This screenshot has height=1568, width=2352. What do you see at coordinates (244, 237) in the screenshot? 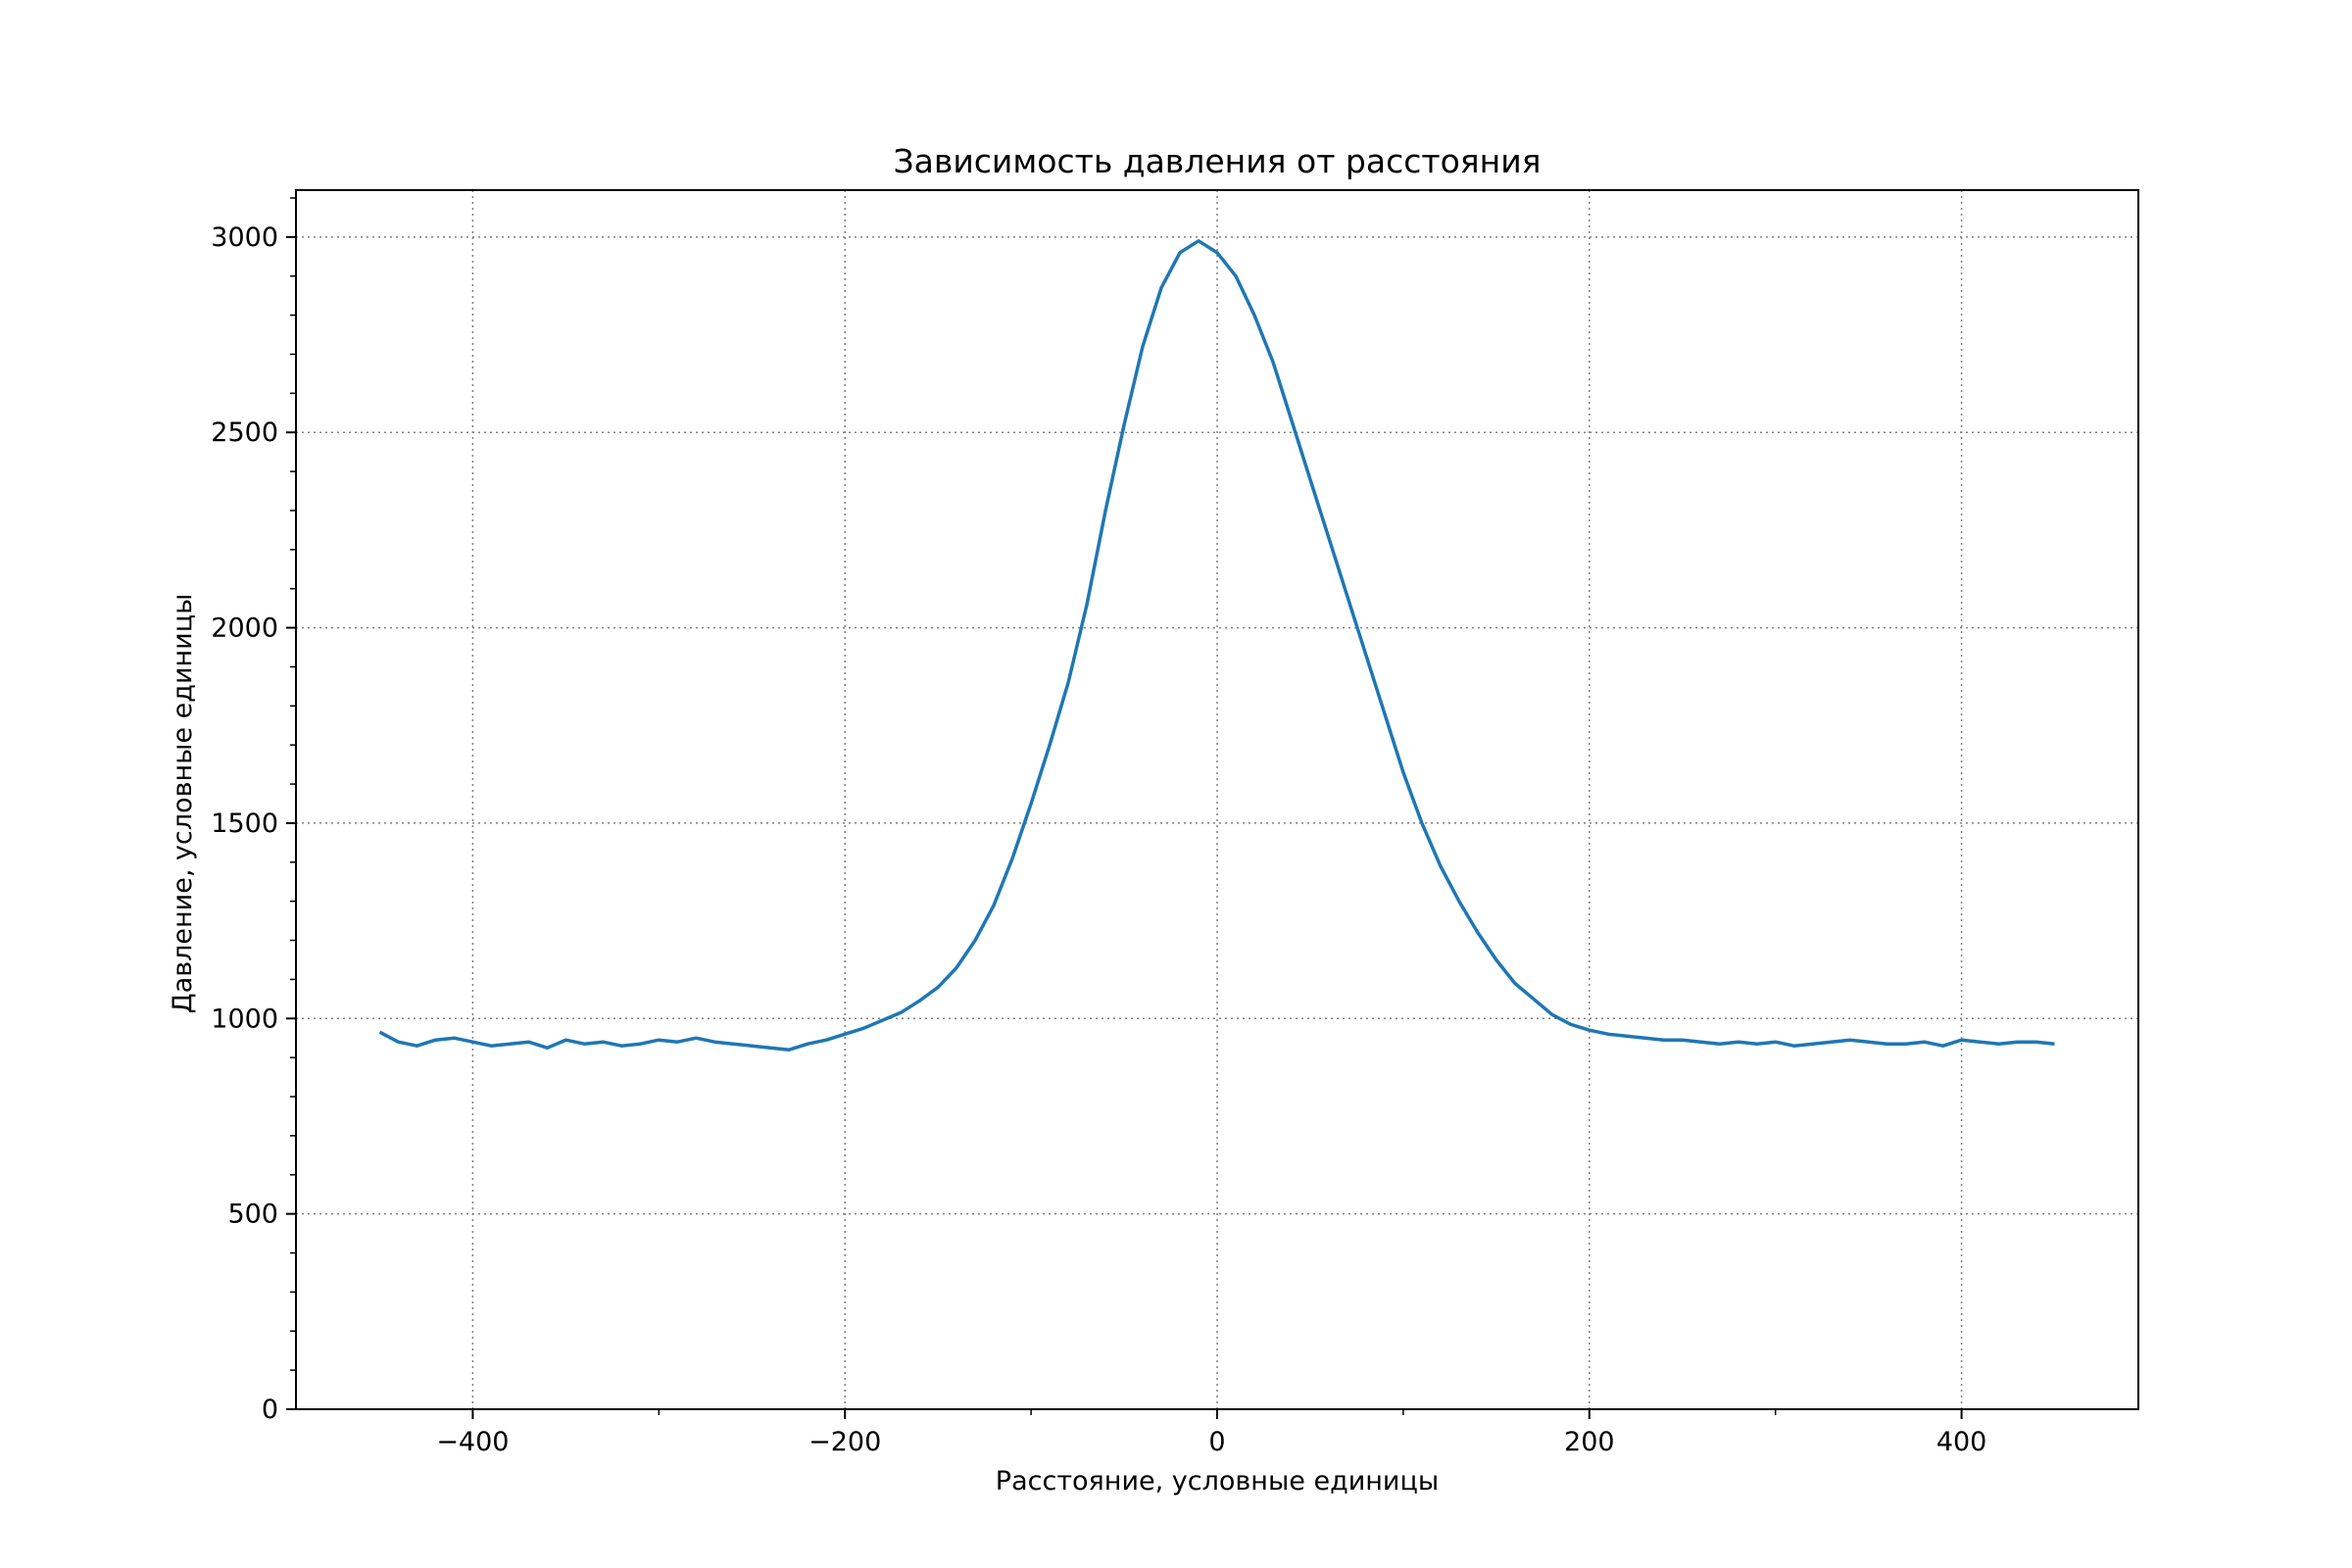
I see `y-tick-label: 3000` at bounding box center [244, 237].